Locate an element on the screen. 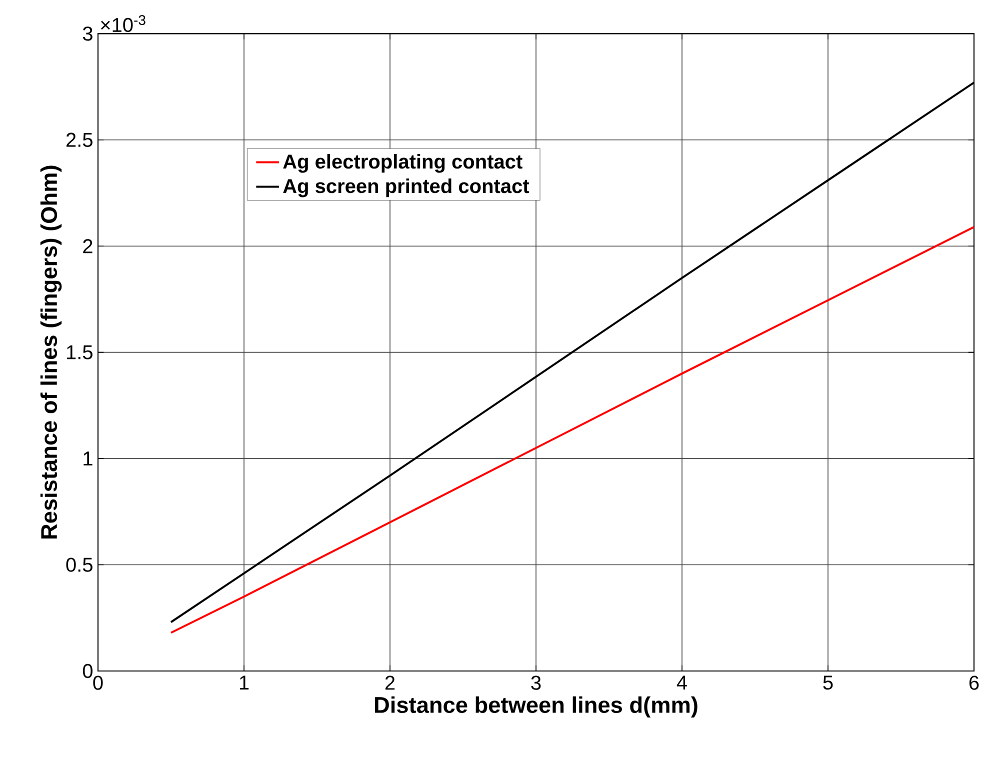 The width and height of the screenshot is (988, 767). x-tick-label: 2 is located at coordinates (390, 683).